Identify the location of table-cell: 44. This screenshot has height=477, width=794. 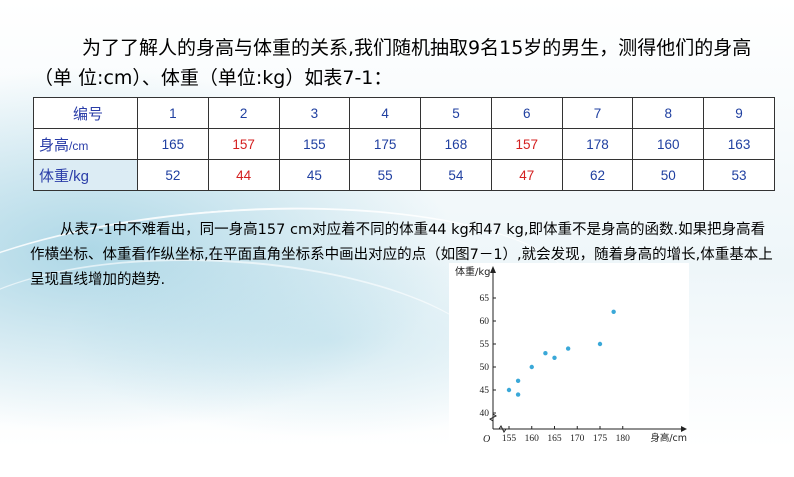
(243, 175).